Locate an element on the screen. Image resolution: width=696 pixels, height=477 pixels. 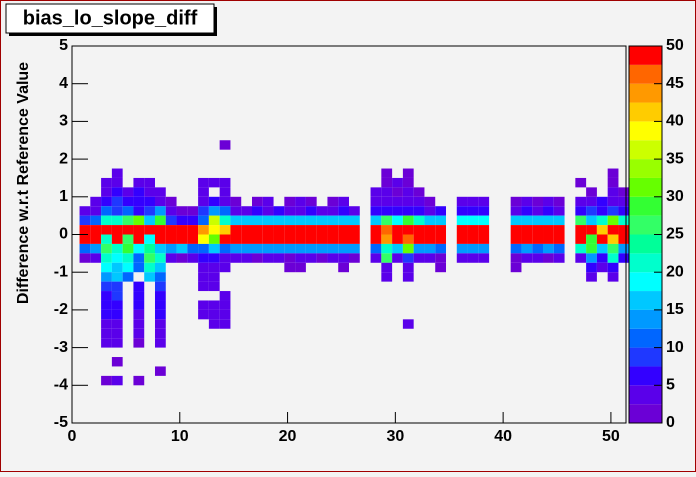
z-tick-label: 40 is located at coordinates (675, 121).